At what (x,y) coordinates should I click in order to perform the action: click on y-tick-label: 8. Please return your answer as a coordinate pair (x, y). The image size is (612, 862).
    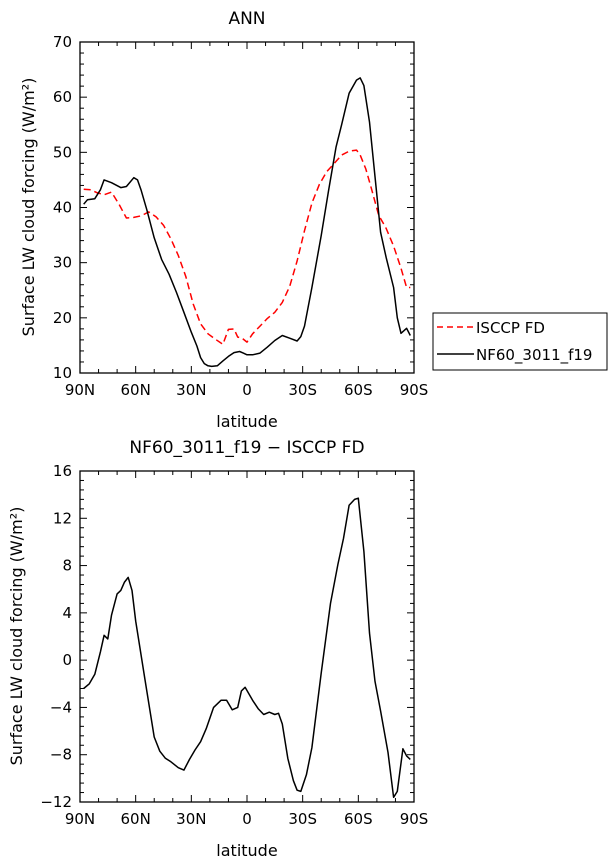
    Looking at the image, I should click on (67, 566).